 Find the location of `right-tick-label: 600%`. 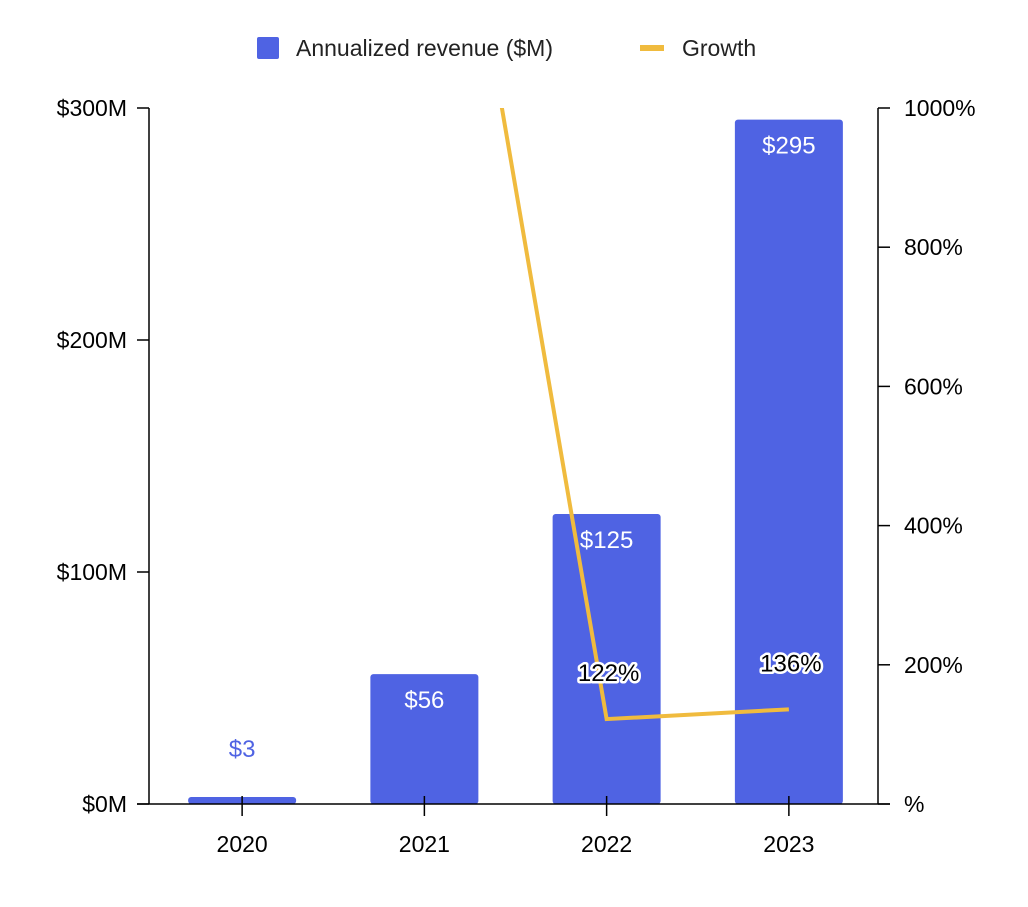

right-tick-label: 600% is located at coordinates (933, 386).